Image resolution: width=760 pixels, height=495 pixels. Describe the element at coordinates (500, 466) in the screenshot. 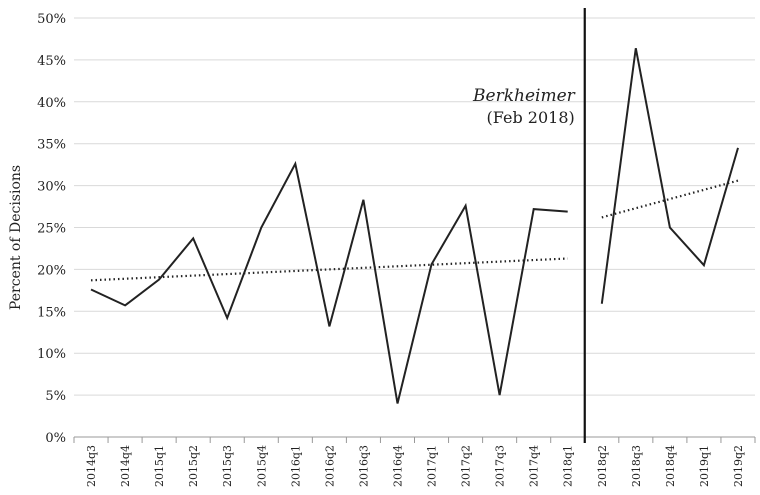

I see `x-tick-label: 2017q3` at that location.